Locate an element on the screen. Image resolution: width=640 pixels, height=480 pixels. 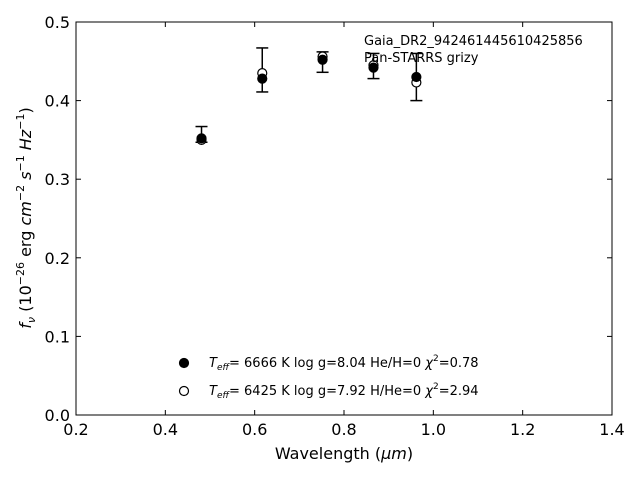
y-tick-label: 0.2 is located at coordinates (57, 258).